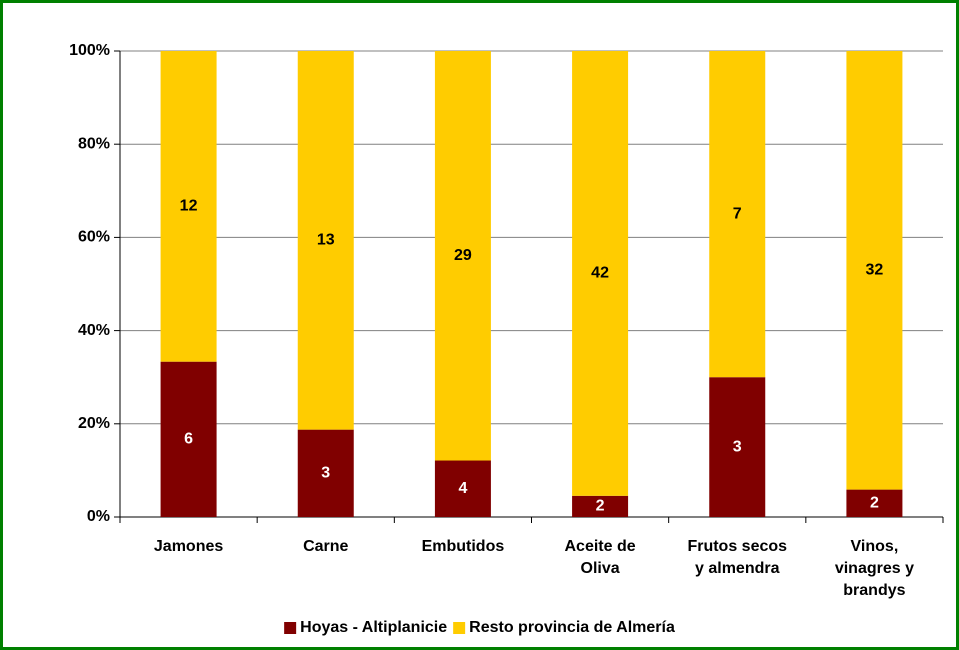 Image resolution: width=959 pixels, height=650 pixels. Describe the element at coordinates (572, 627) in the screenshot. I see `legend-label: Resto provincia de Almería` at that location.